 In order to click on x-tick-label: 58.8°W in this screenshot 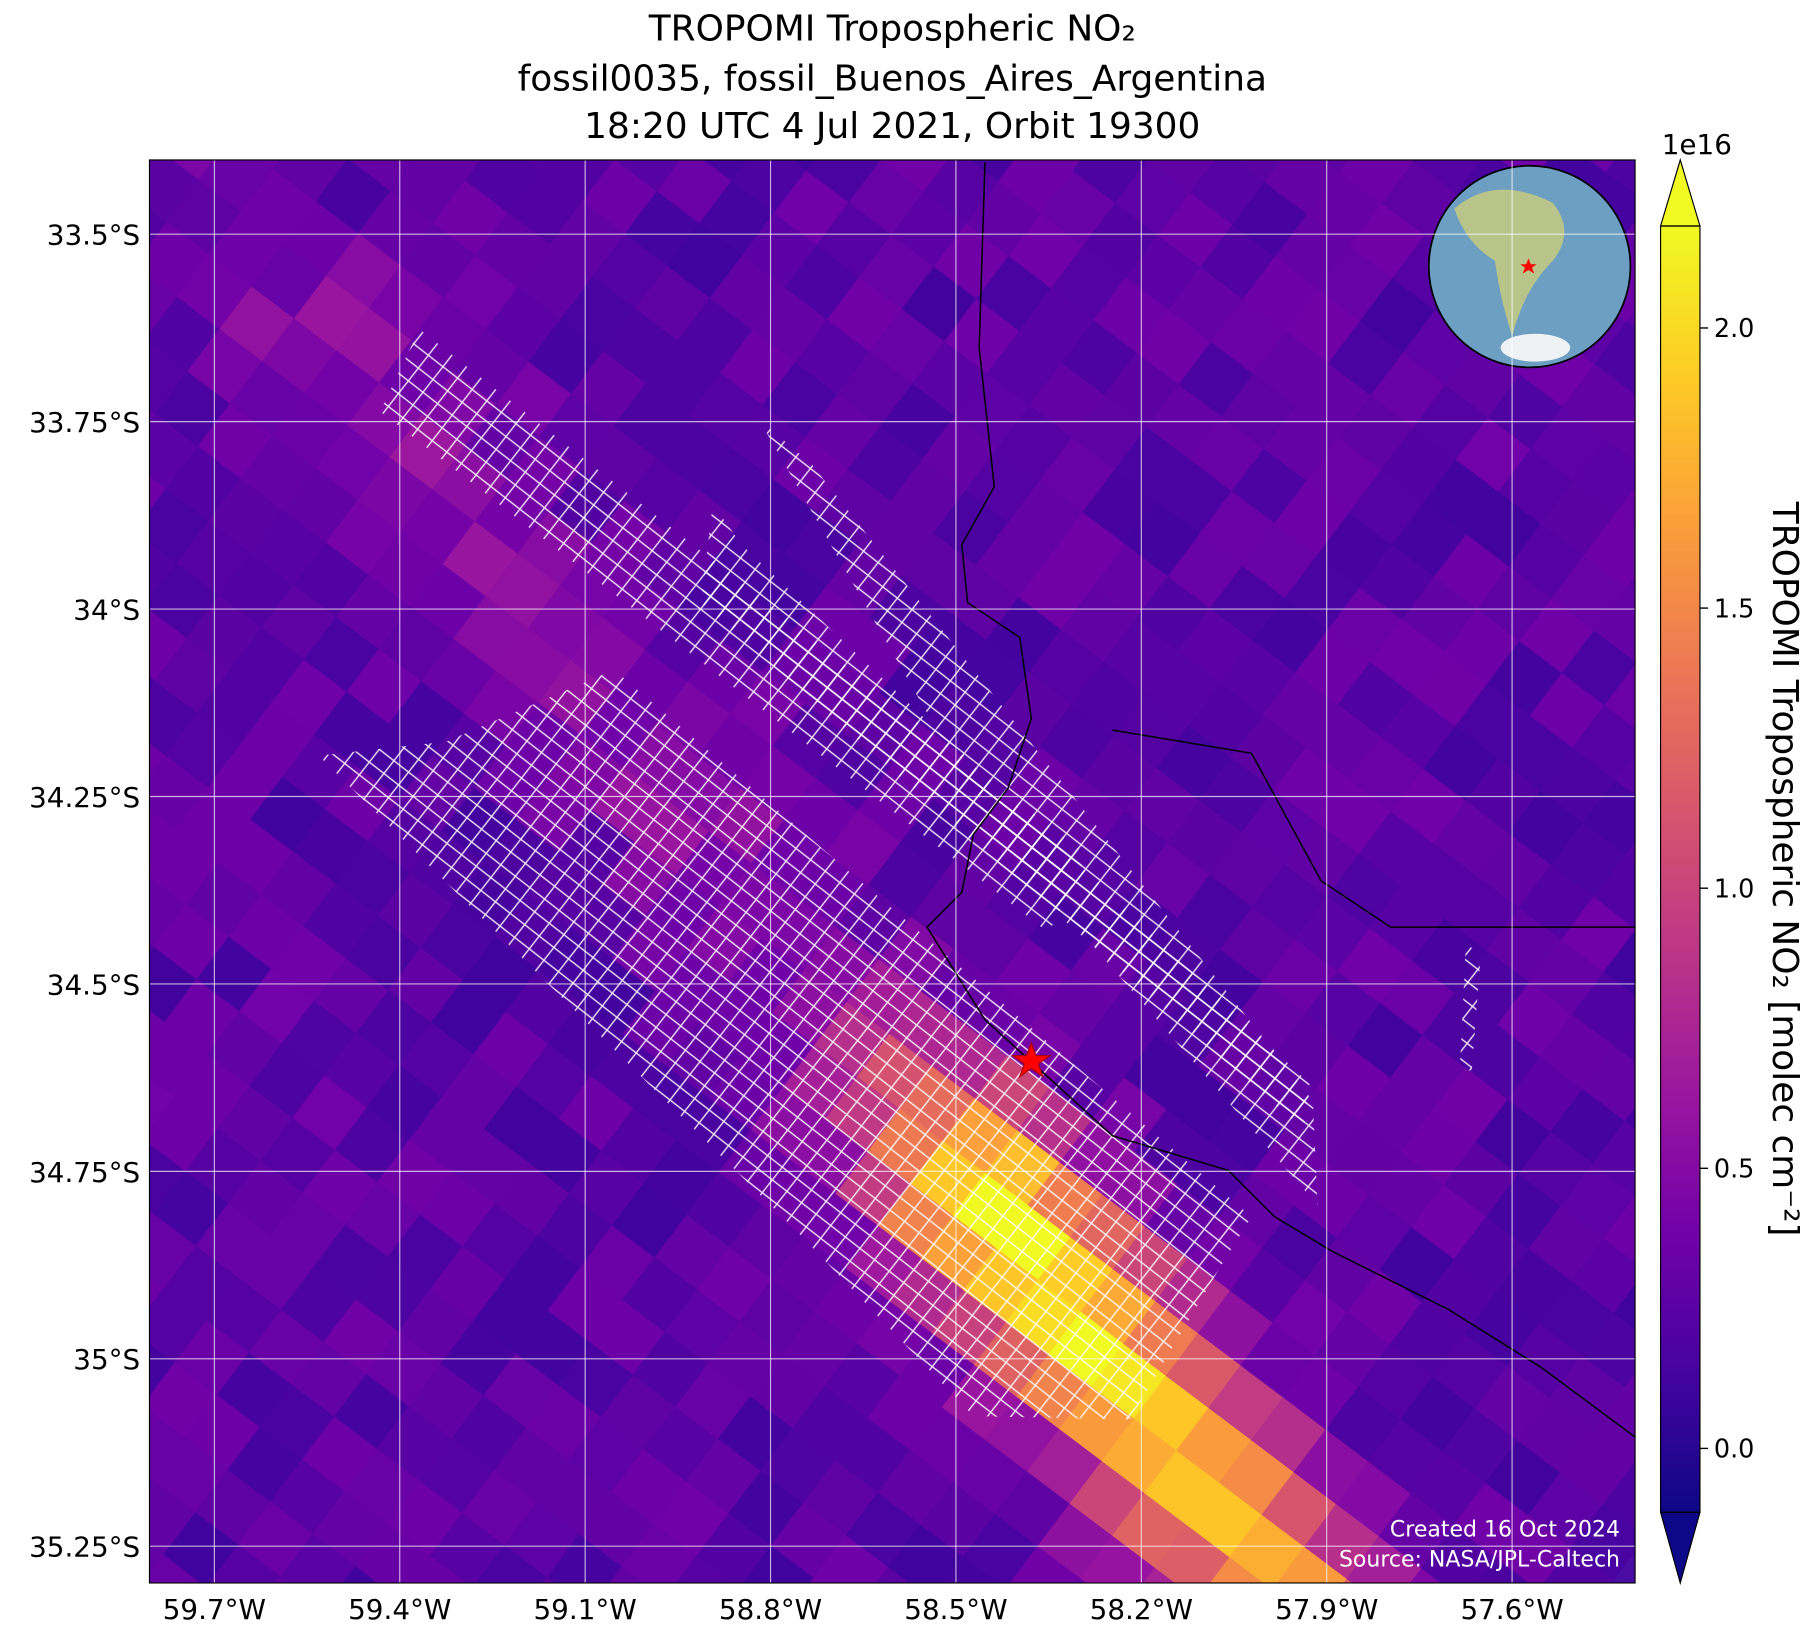, I will do `click(770, 1609)`.